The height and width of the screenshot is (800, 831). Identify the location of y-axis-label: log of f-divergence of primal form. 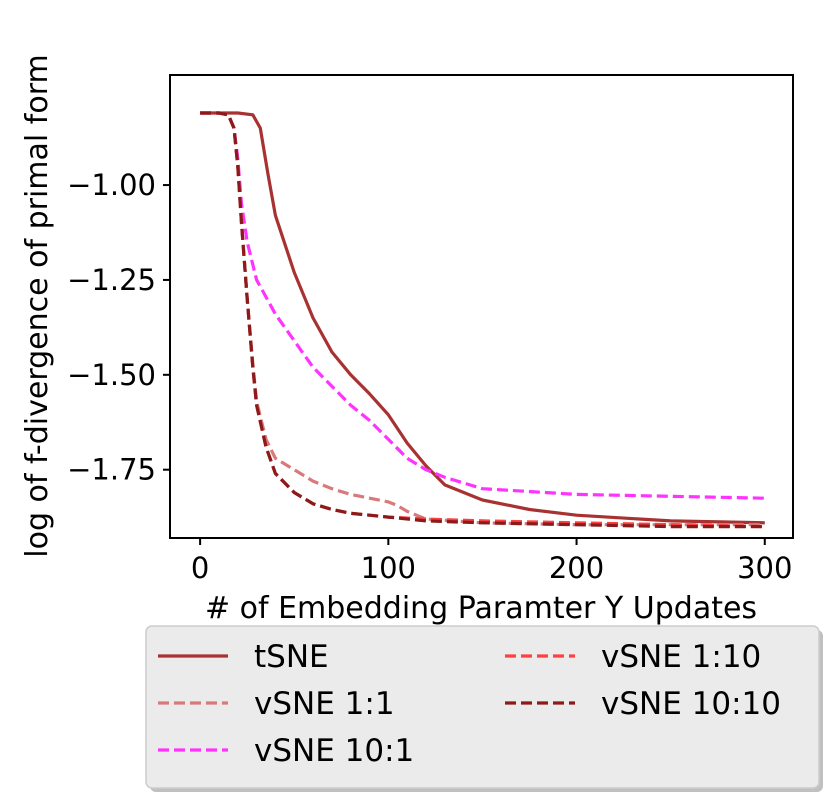
(37, 305).